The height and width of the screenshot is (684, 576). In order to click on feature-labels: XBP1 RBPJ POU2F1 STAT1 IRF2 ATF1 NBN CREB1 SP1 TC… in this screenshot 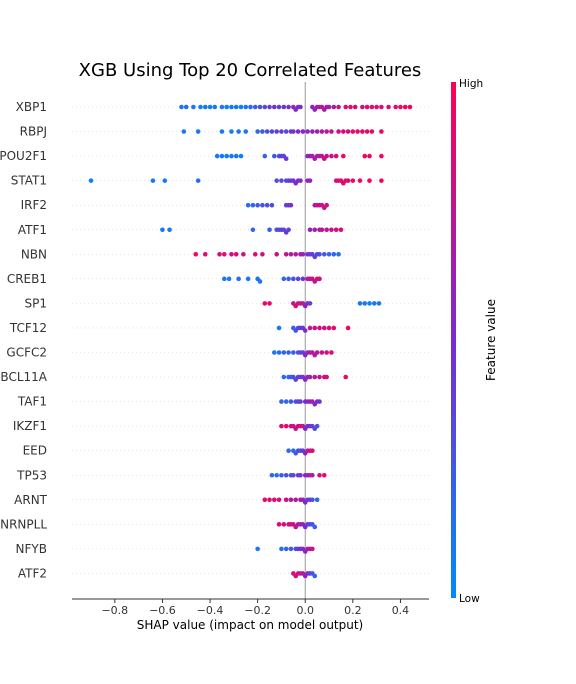, I will do `click(24, 340)`.